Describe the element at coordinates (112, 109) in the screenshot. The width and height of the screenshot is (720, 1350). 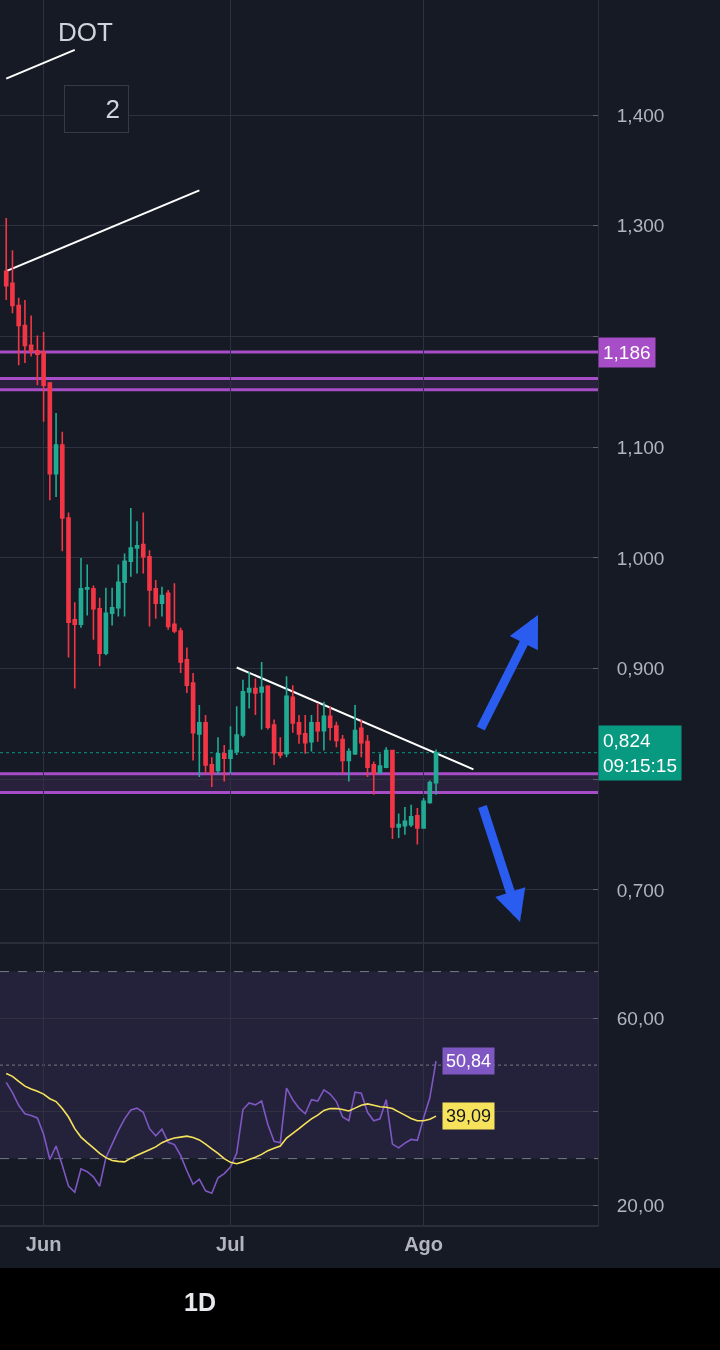
I see `annotation: 2` at that location.